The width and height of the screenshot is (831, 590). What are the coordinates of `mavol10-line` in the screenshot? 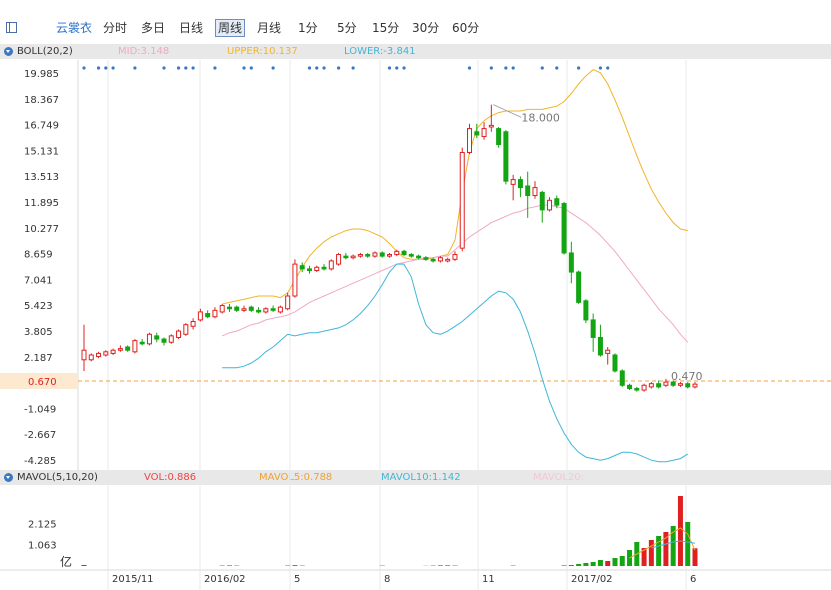 It's located at (673, 544).